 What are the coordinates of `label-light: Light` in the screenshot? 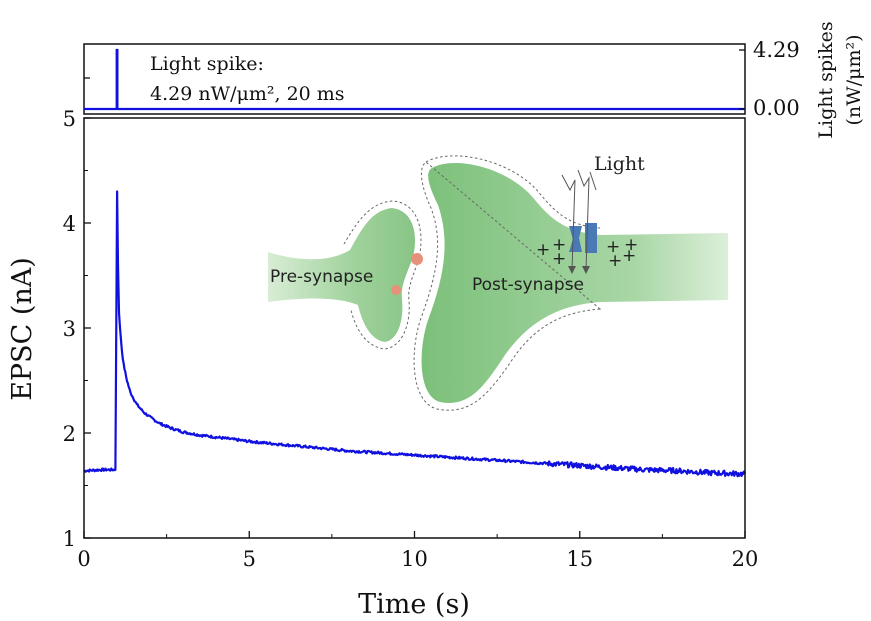 It's located at (619, 164).